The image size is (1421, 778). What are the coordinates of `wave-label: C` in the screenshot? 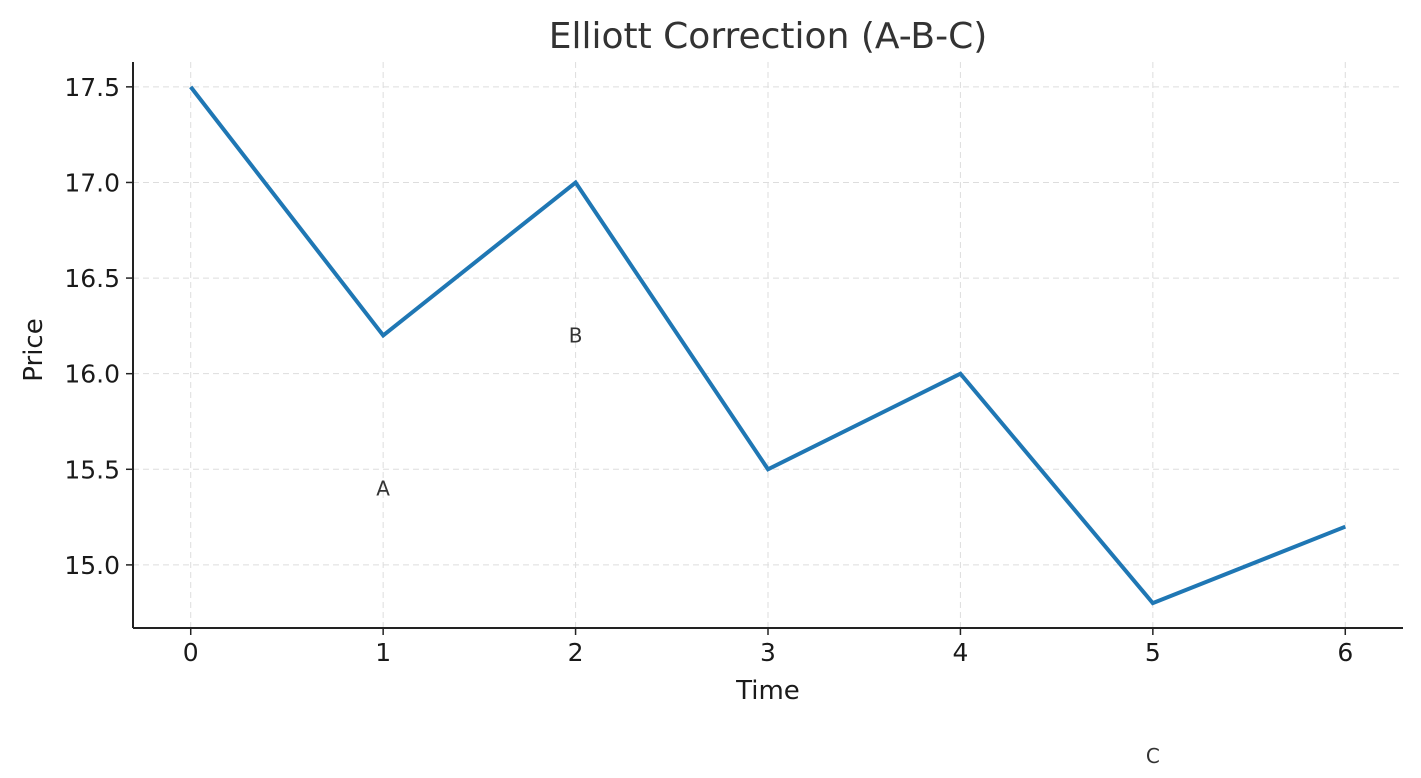 It's located at (1153, 756).